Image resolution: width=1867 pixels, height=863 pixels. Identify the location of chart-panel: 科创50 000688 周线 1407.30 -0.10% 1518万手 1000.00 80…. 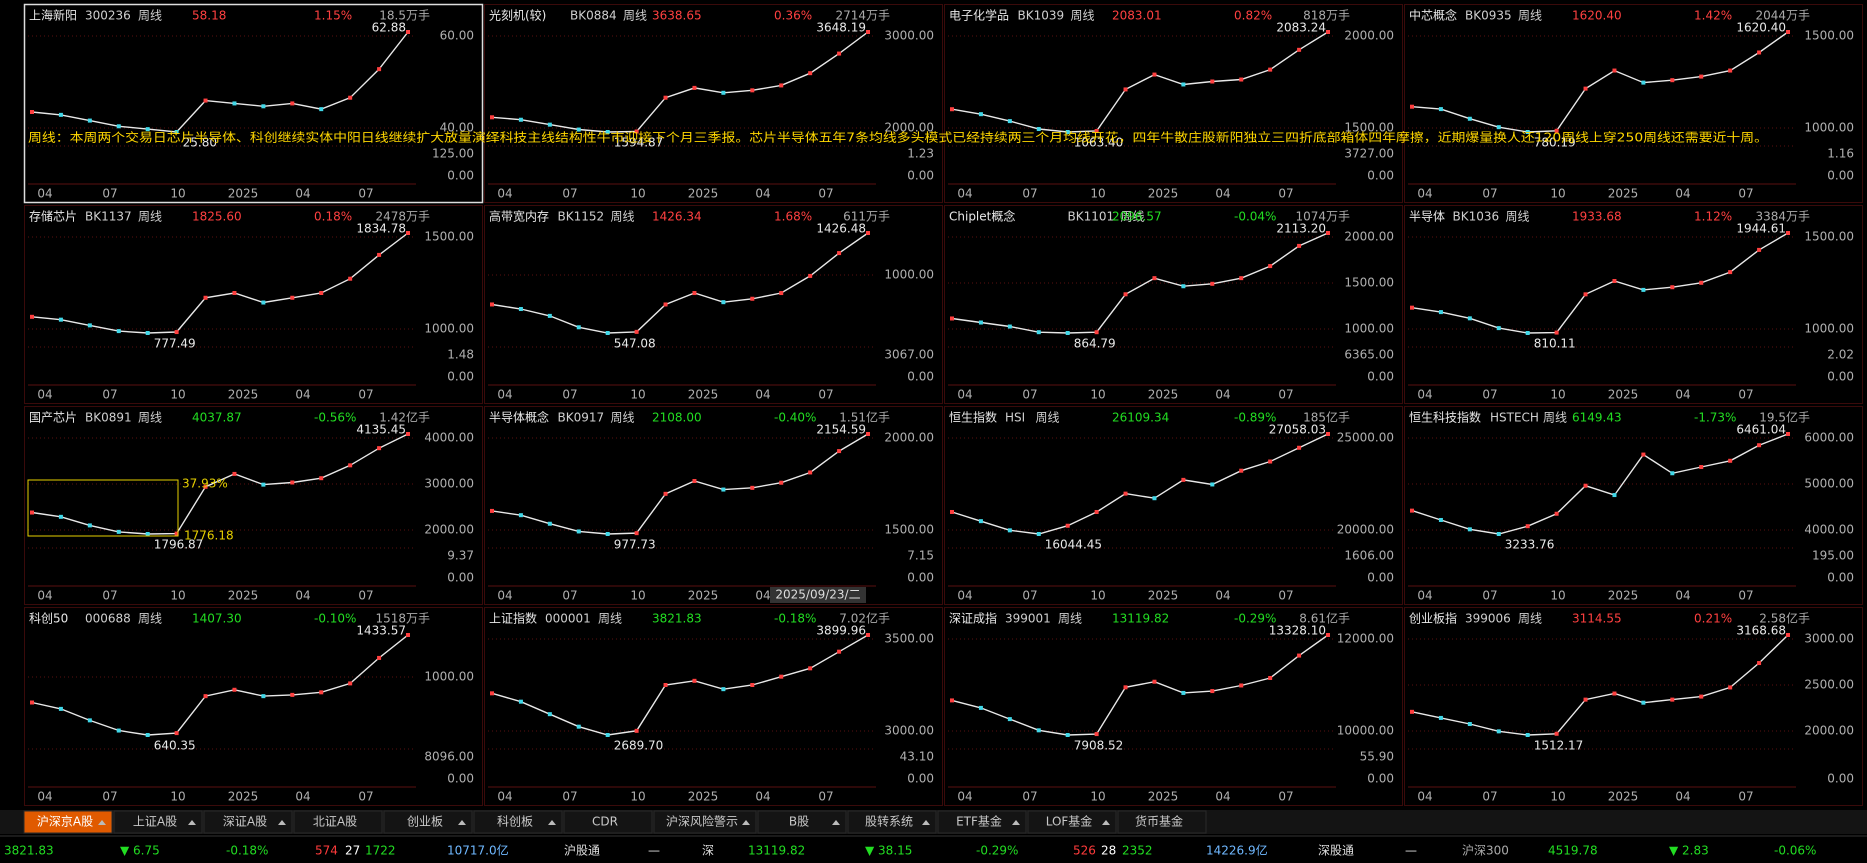
(253, 706).